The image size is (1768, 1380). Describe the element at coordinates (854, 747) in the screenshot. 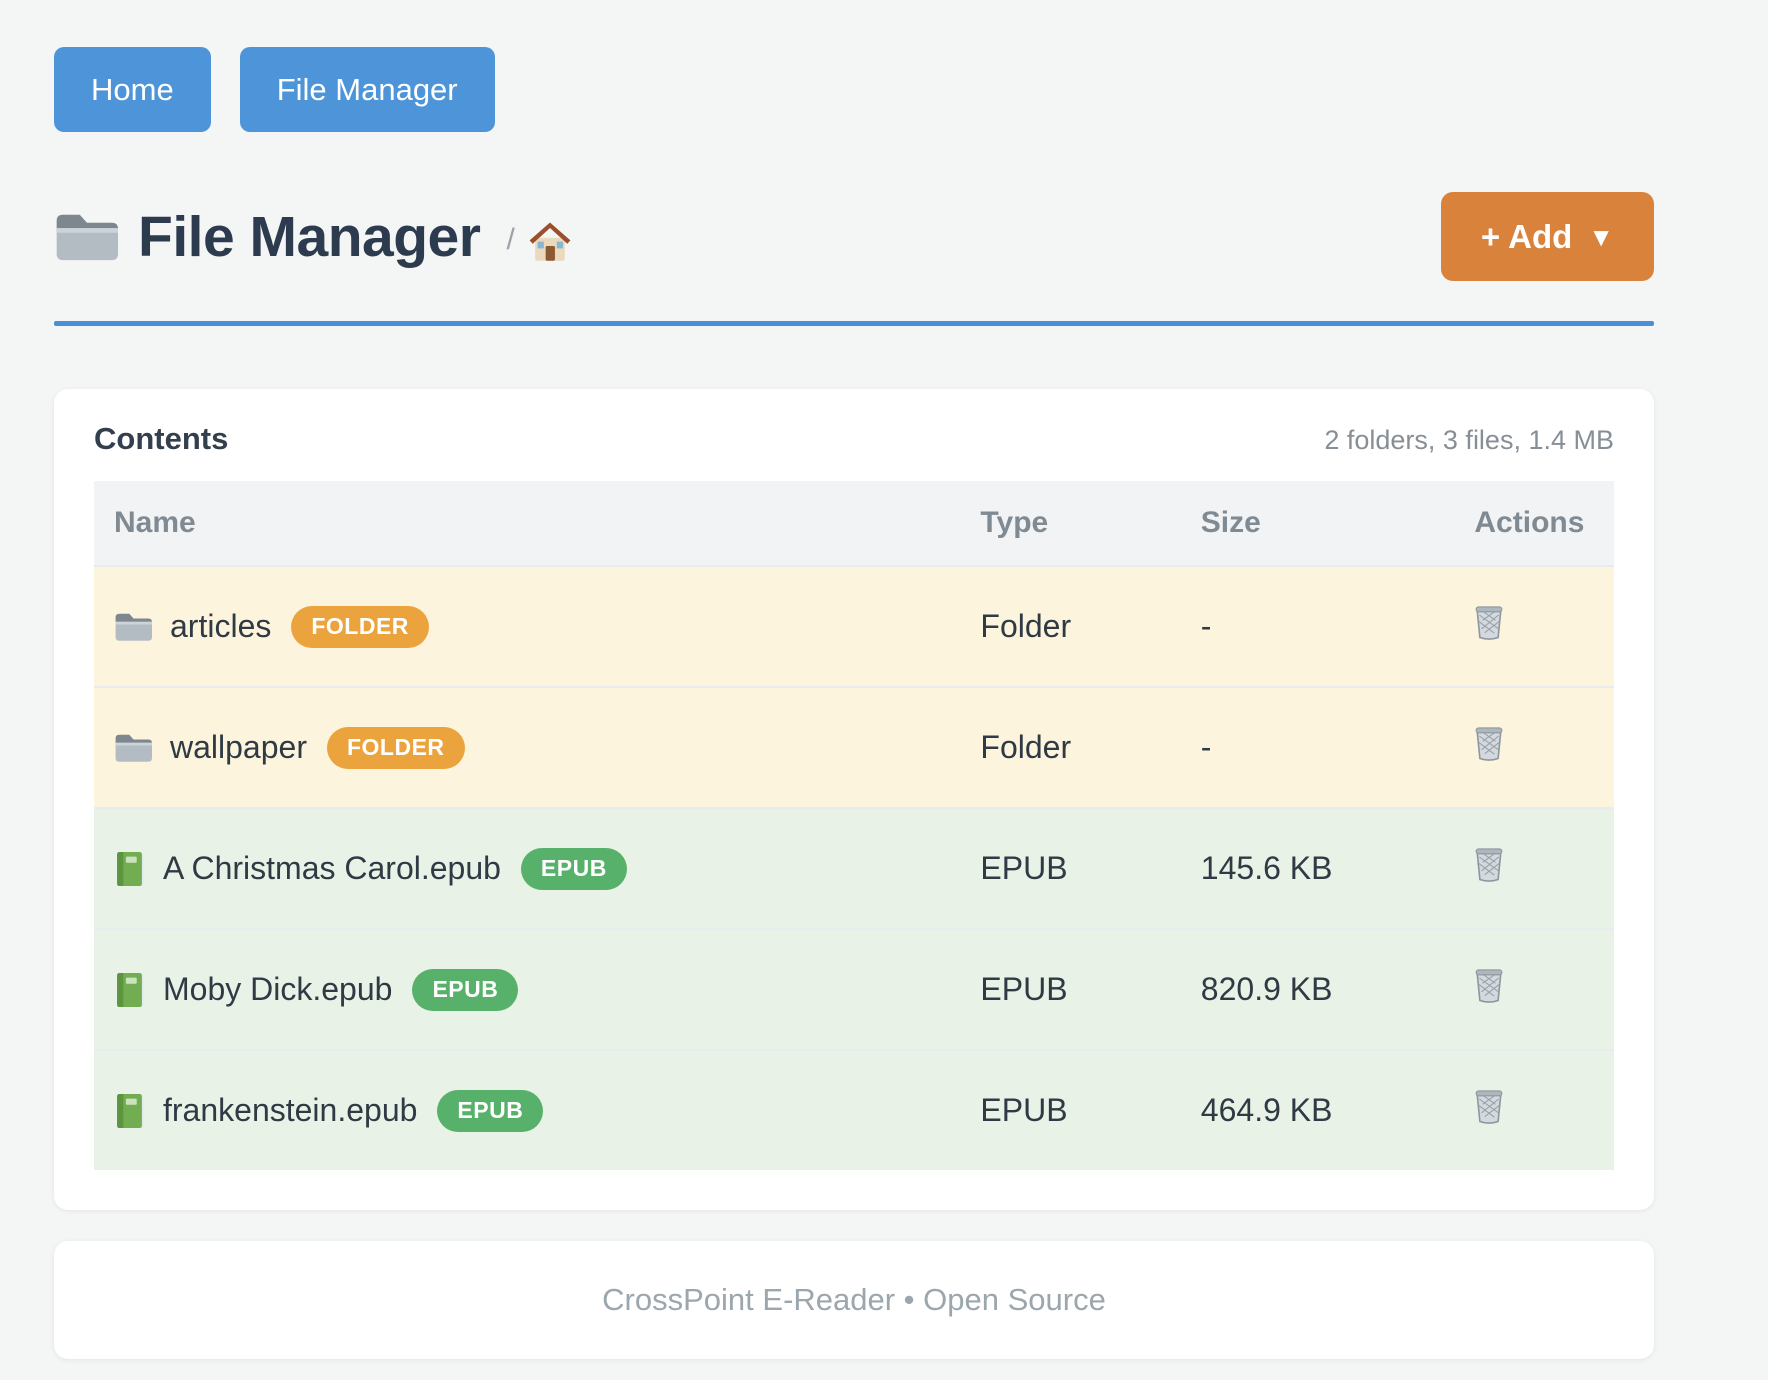

I see `table-row: wallpaper FOLDER Folder -` at that location.